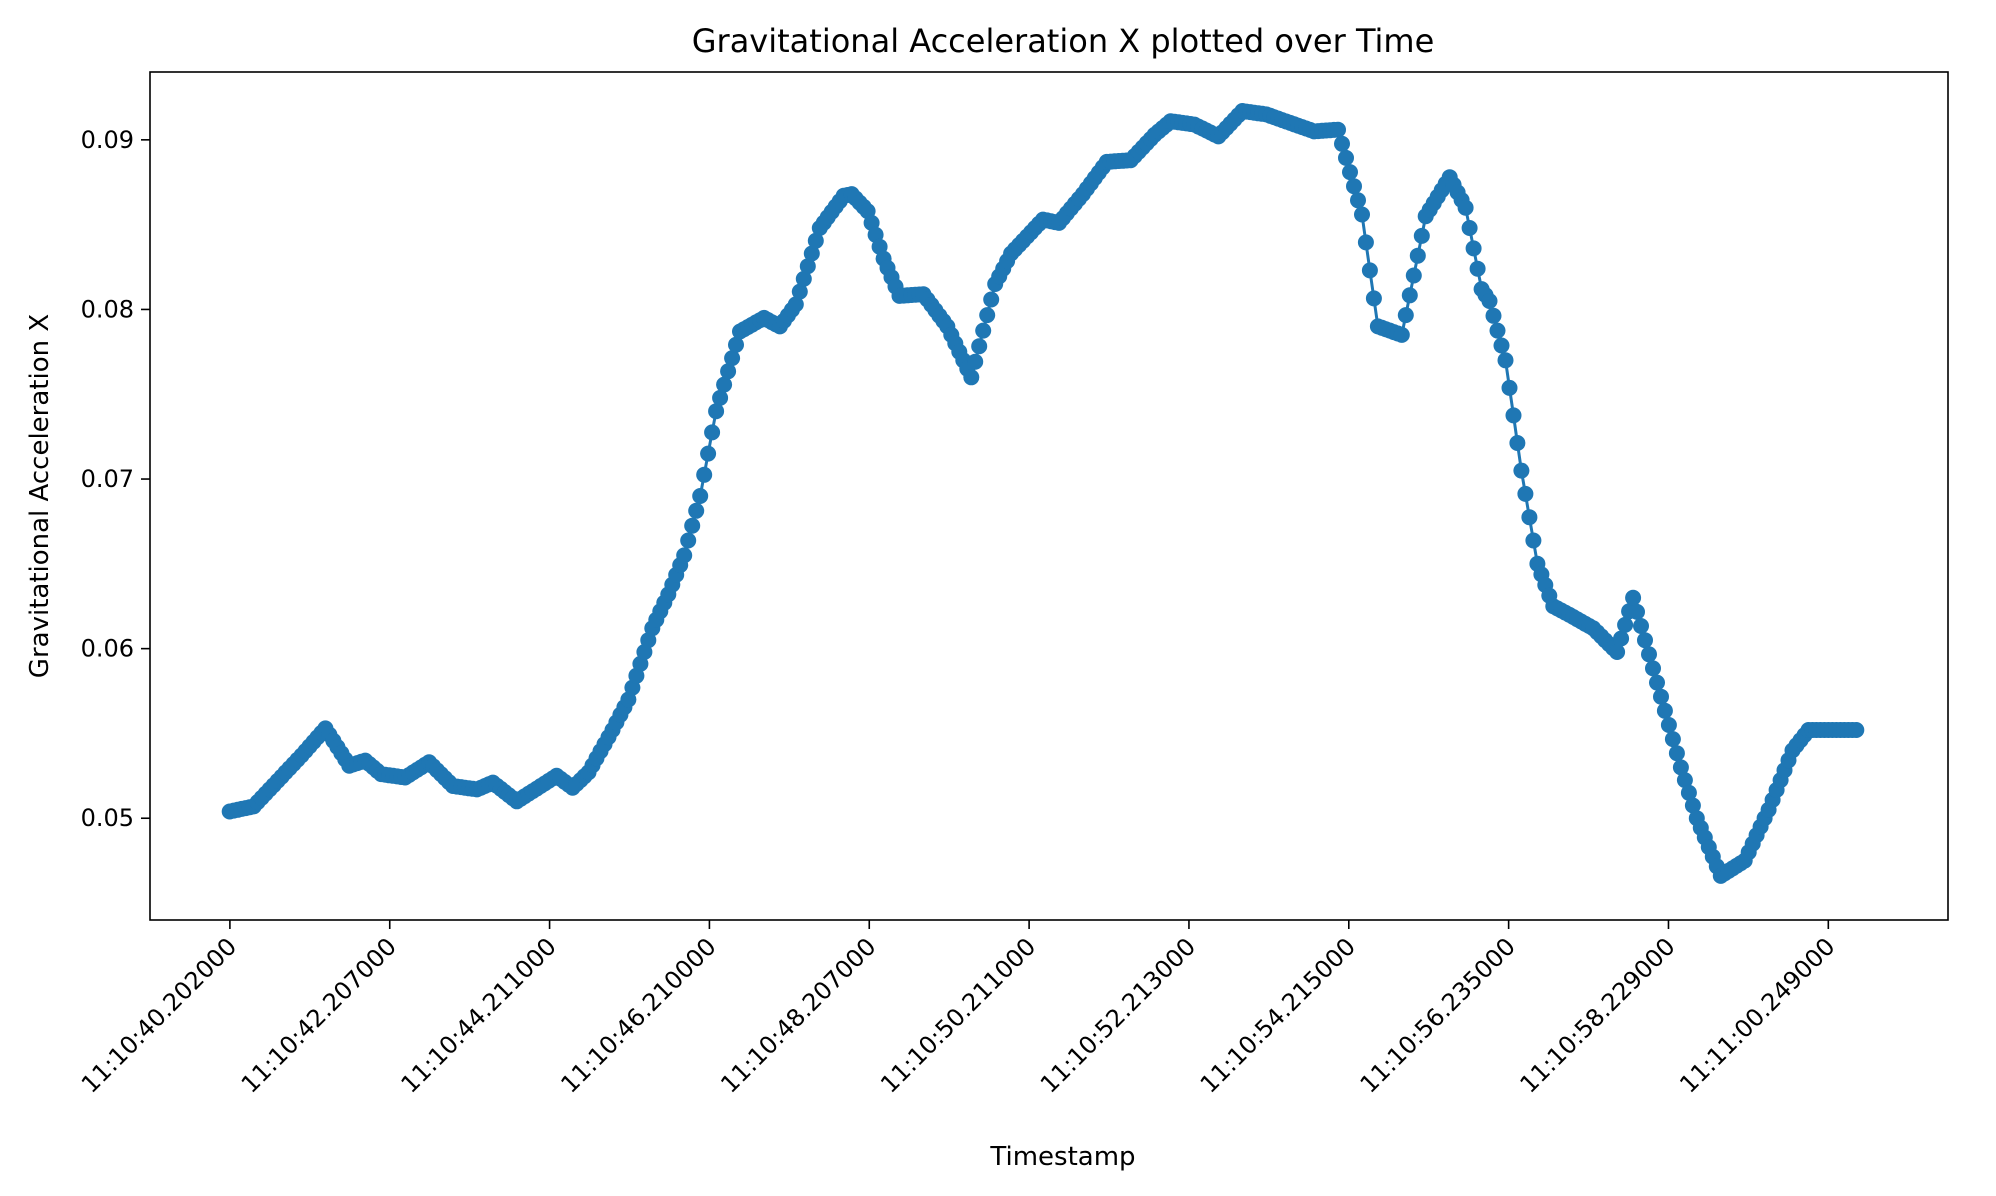 Image resolution: width=1996 pixels, height=1196 pixels. Describe the element at coordinates (1062, 1157) in the screenshot. I see `x-axis-title: Timestamp` at that location.